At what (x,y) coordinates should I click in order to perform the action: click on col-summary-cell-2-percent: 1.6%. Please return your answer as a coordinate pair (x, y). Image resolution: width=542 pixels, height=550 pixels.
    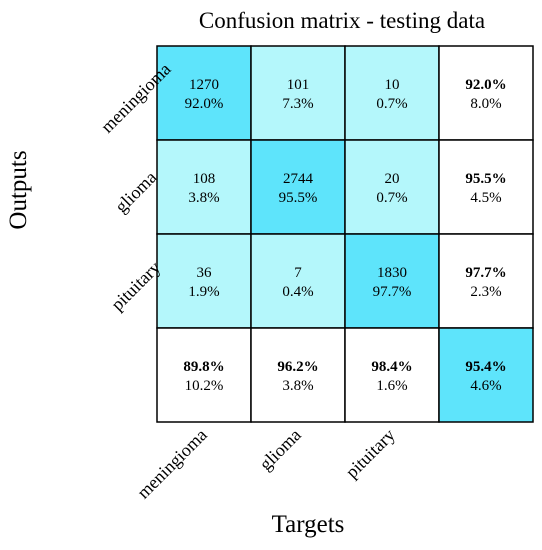
    Looking at the image, I should click on (391, 386).